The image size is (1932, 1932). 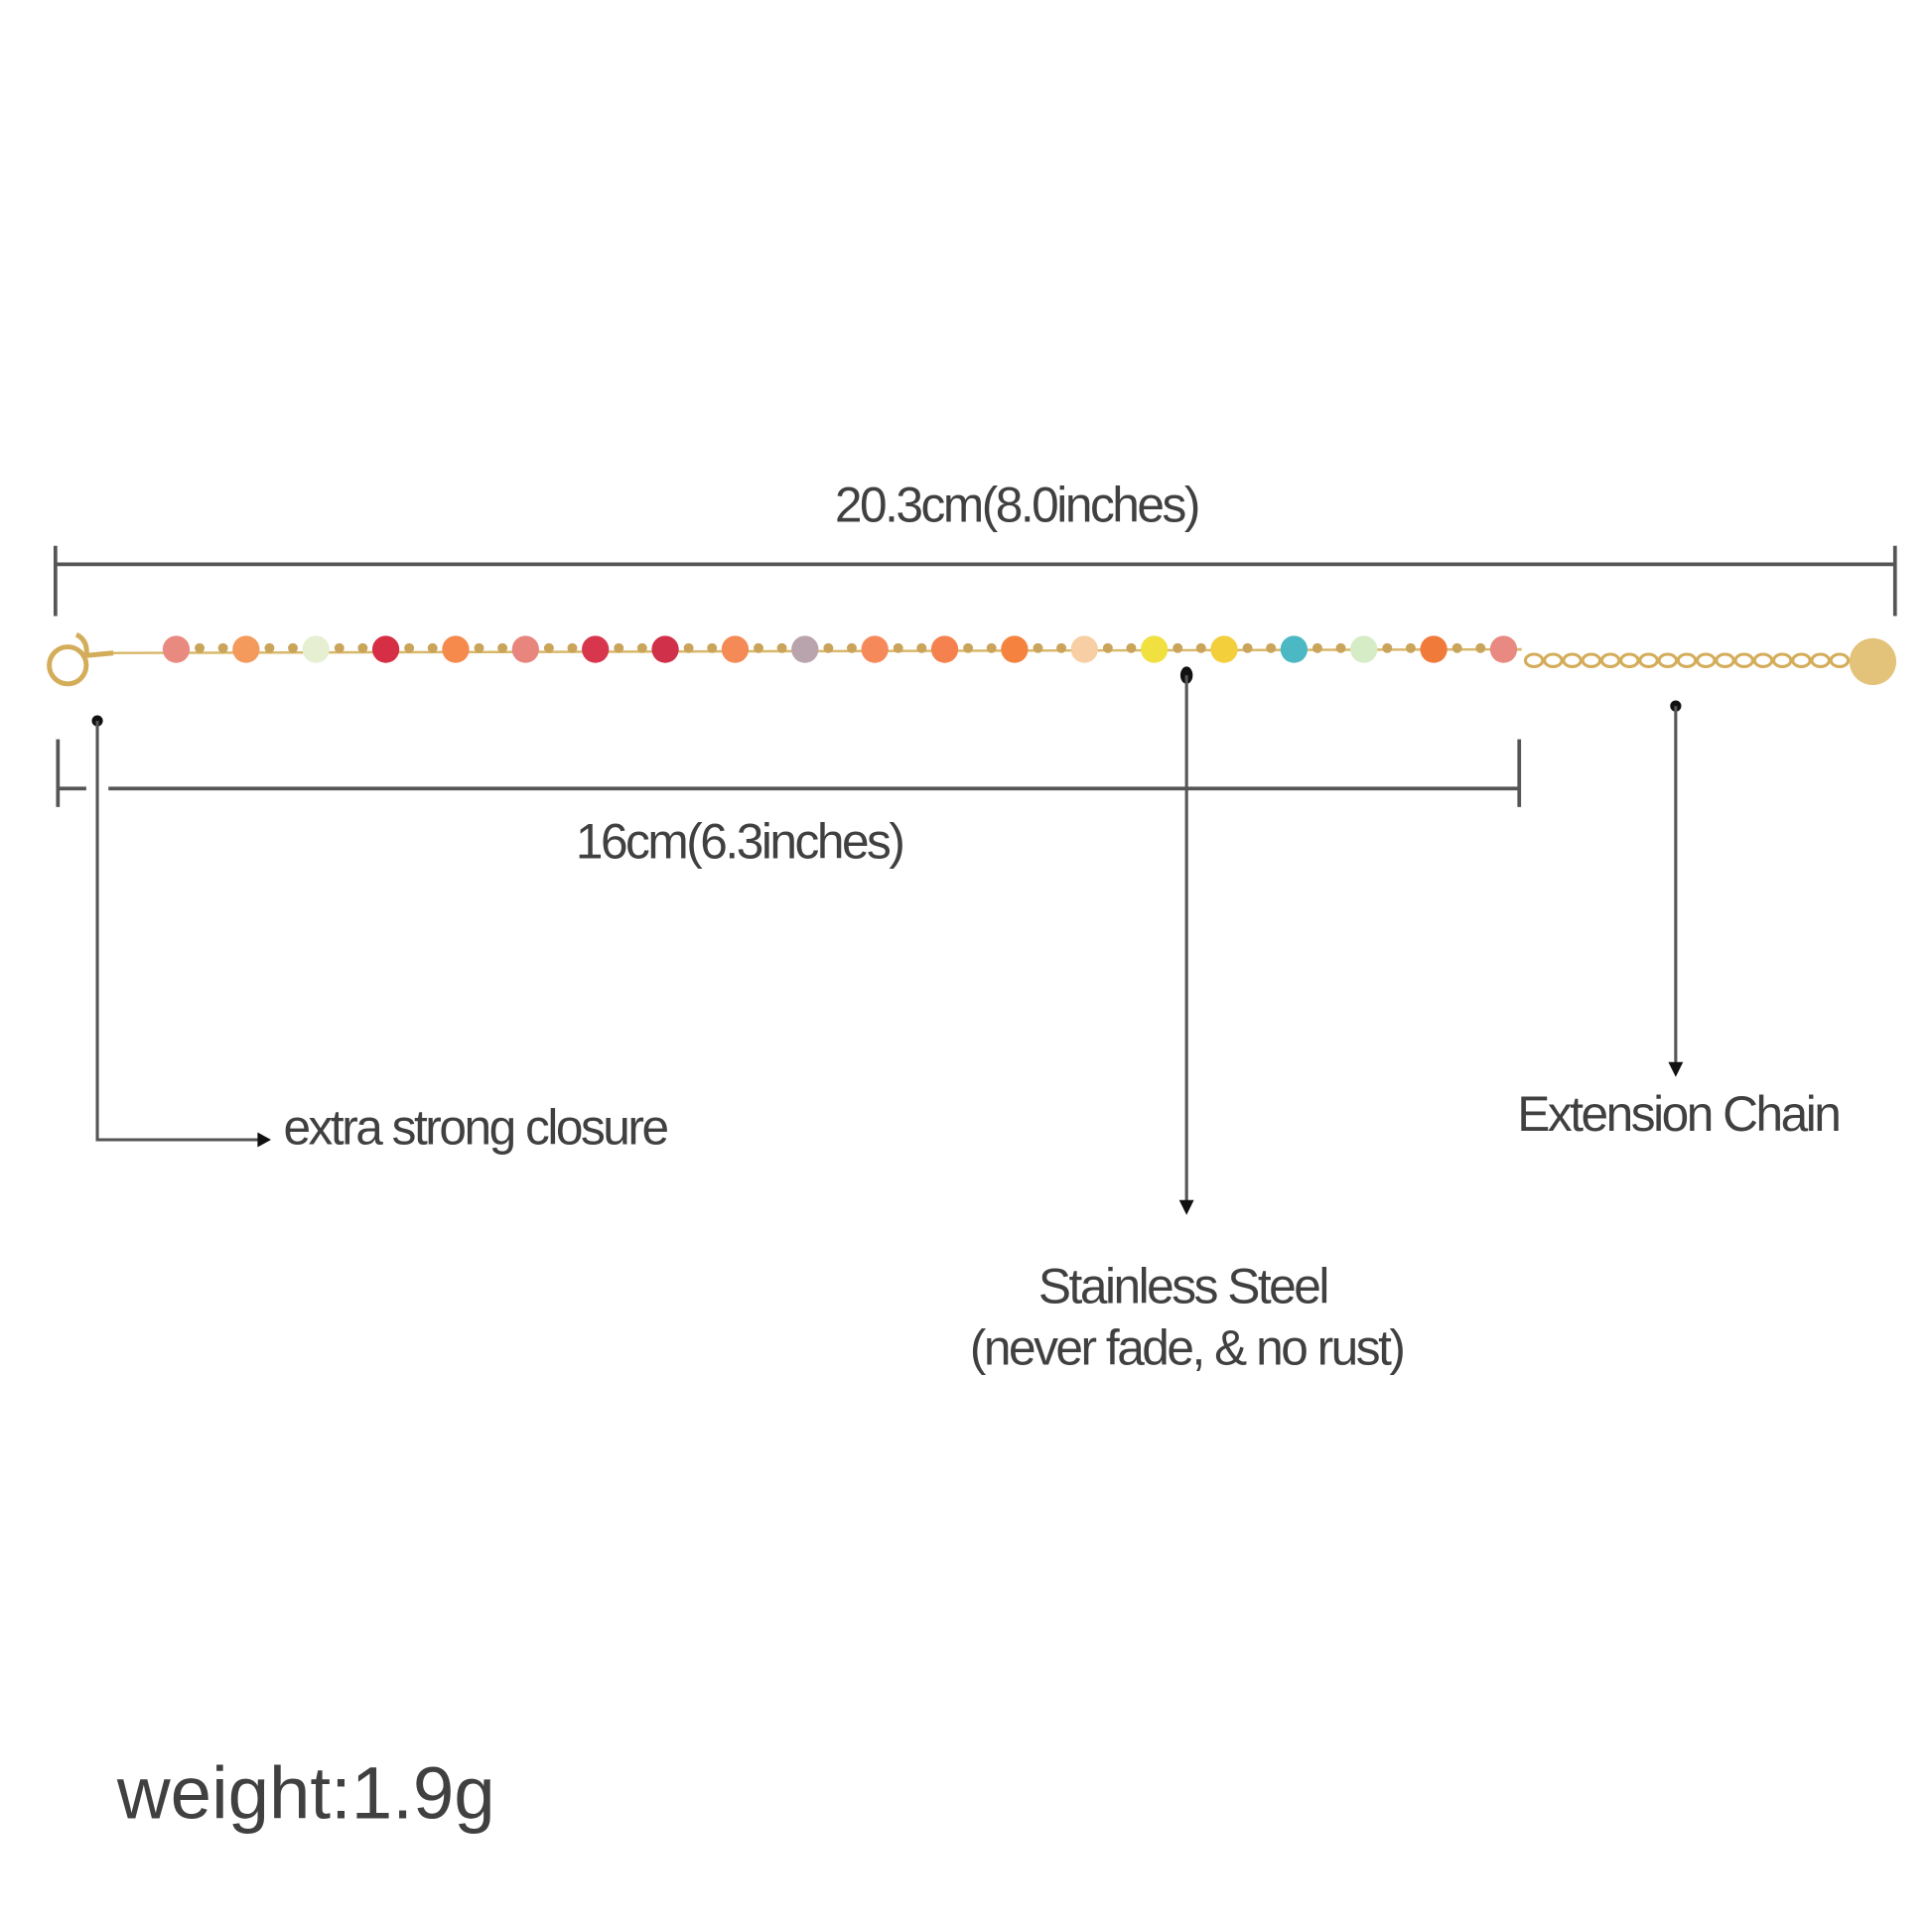 What do you see at coordinates (1187, 1348) in the screenshot?
I see `material-note: (never fade, & no rust)` at bounding box center [1187, 1348].